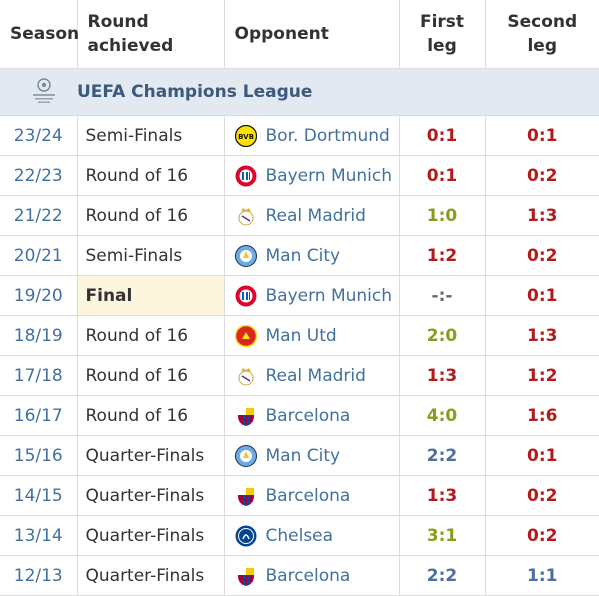  I want to click on opponent-header-label: Opponent, so click(281, 34).